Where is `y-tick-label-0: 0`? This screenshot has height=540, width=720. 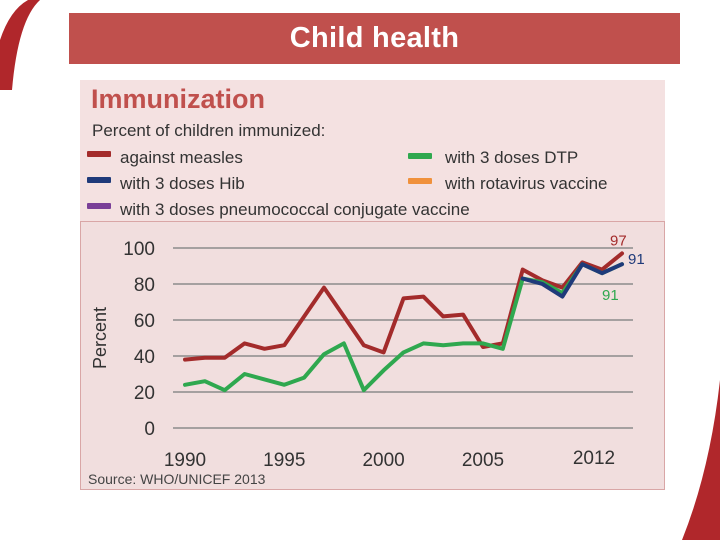
y-tick-label-0: 0 is located at coordinates (149, 429).